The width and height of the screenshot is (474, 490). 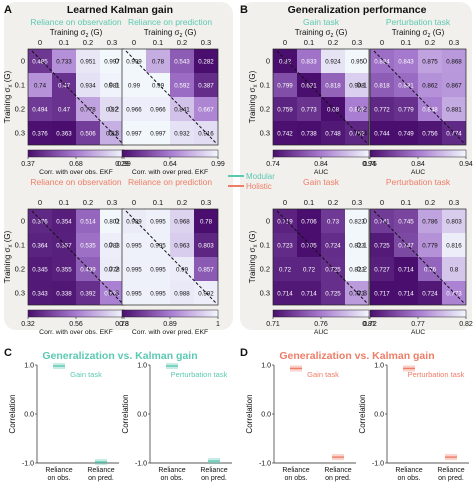 What do you see at coordinates (12, 413) in the screenshot?
I see `bar-y-axis-label: Correlation` at bounding box center [12, 413].